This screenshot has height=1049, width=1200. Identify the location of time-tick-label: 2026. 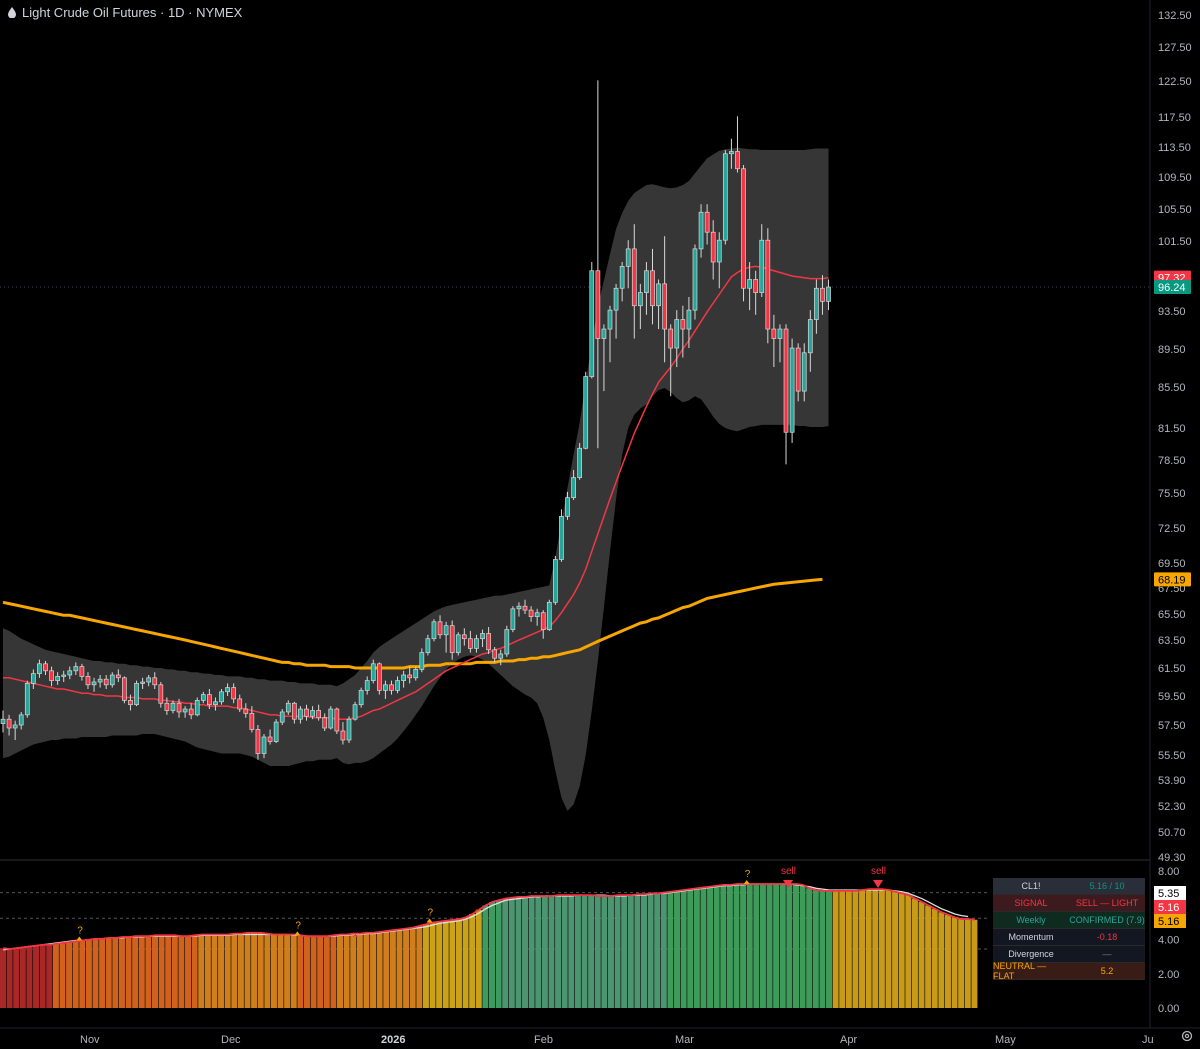
(393, 1040).